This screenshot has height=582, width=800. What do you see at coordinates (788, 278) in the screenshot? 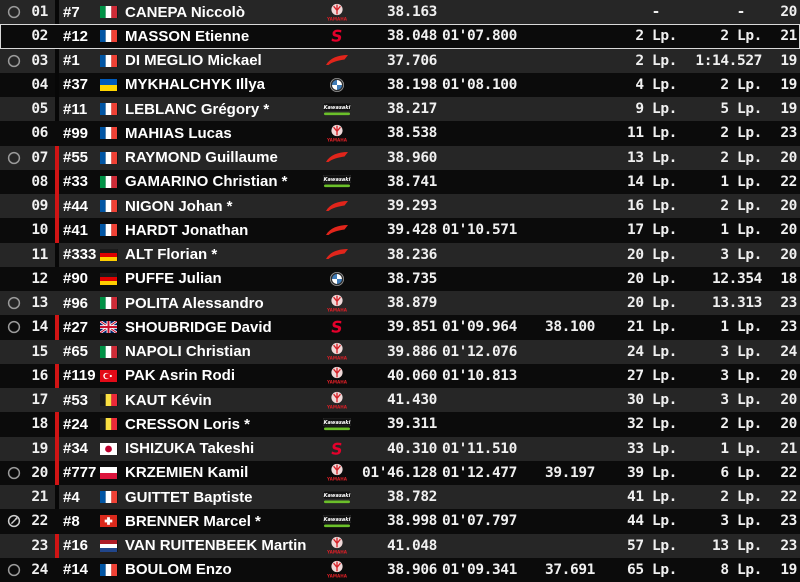
I see `count-value: 18` at bounding box center [788, 278].